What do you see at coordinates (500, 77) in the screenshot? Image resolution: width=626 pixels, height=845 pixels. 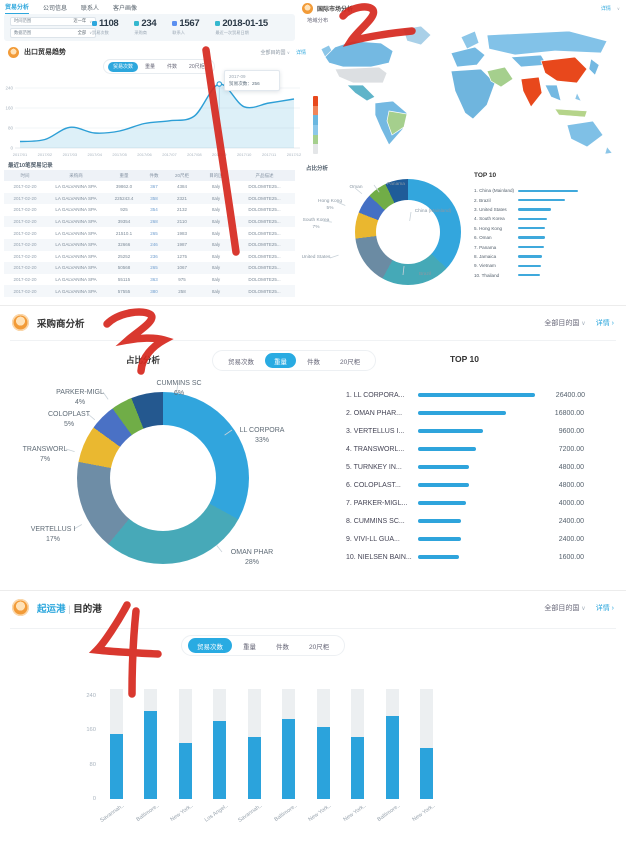 I see `map-region-middle-east` at bounding box center [500, 77].